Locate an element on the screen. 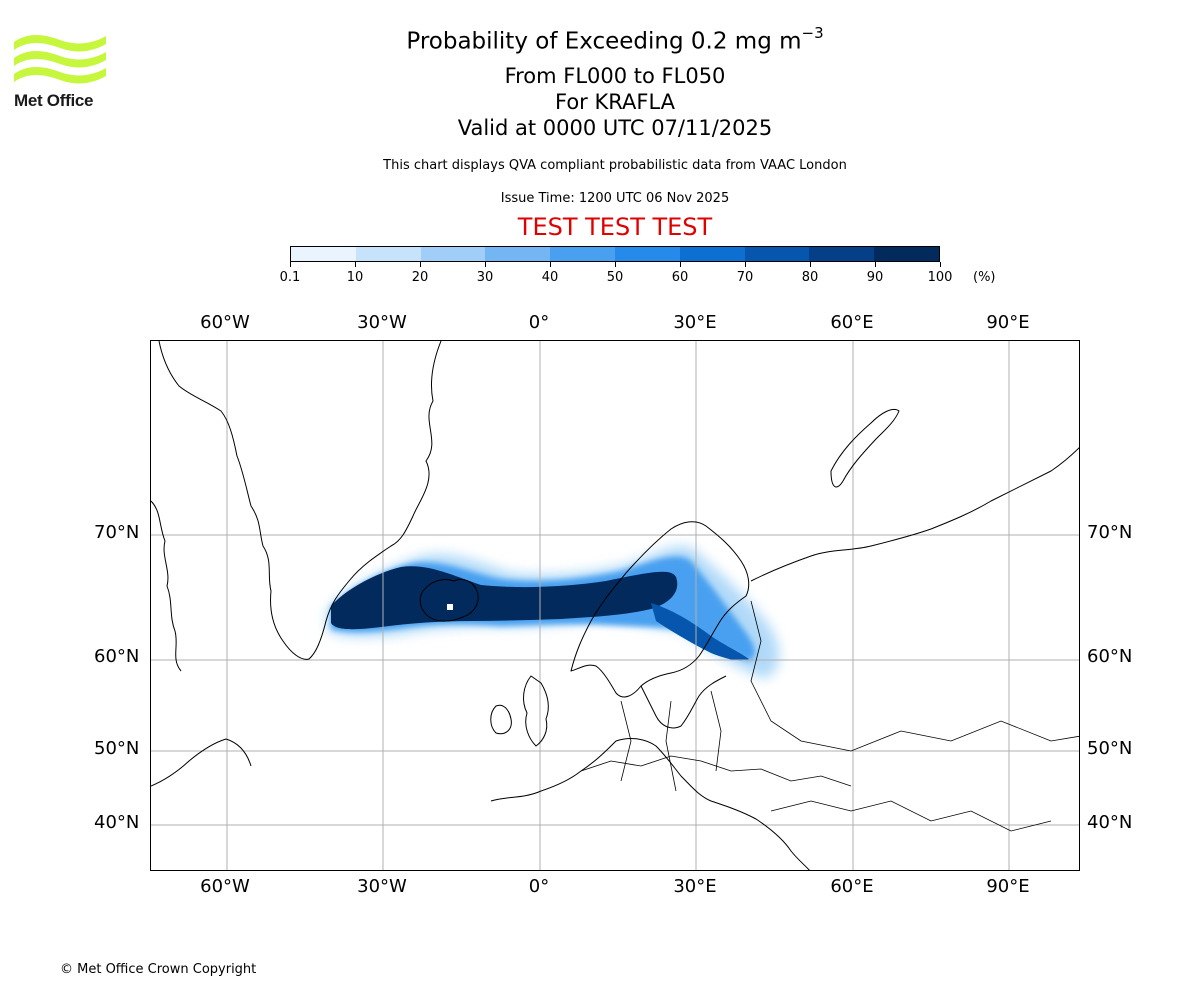 The height and width of the screenshot is (1000, 1200). longitude-label-bottom: 60°E is located at coordinates (852, 886).